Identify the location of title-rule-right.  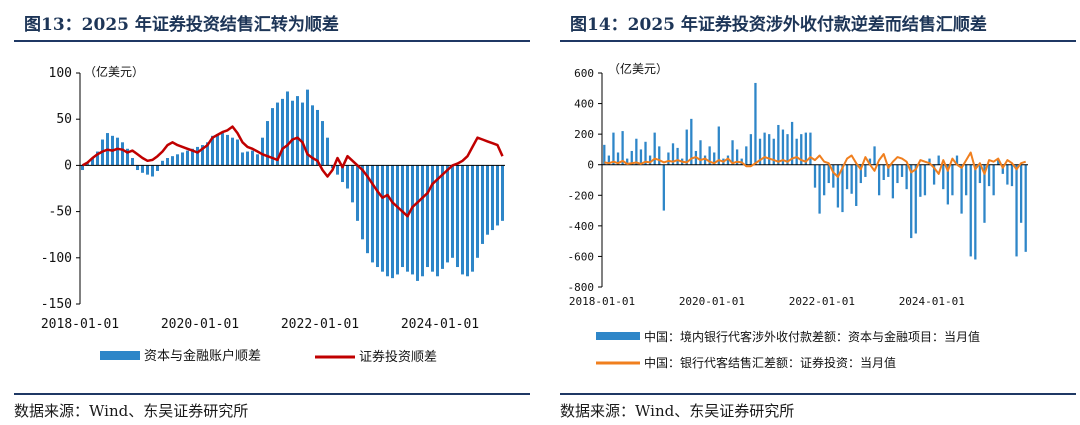
(818, 41).